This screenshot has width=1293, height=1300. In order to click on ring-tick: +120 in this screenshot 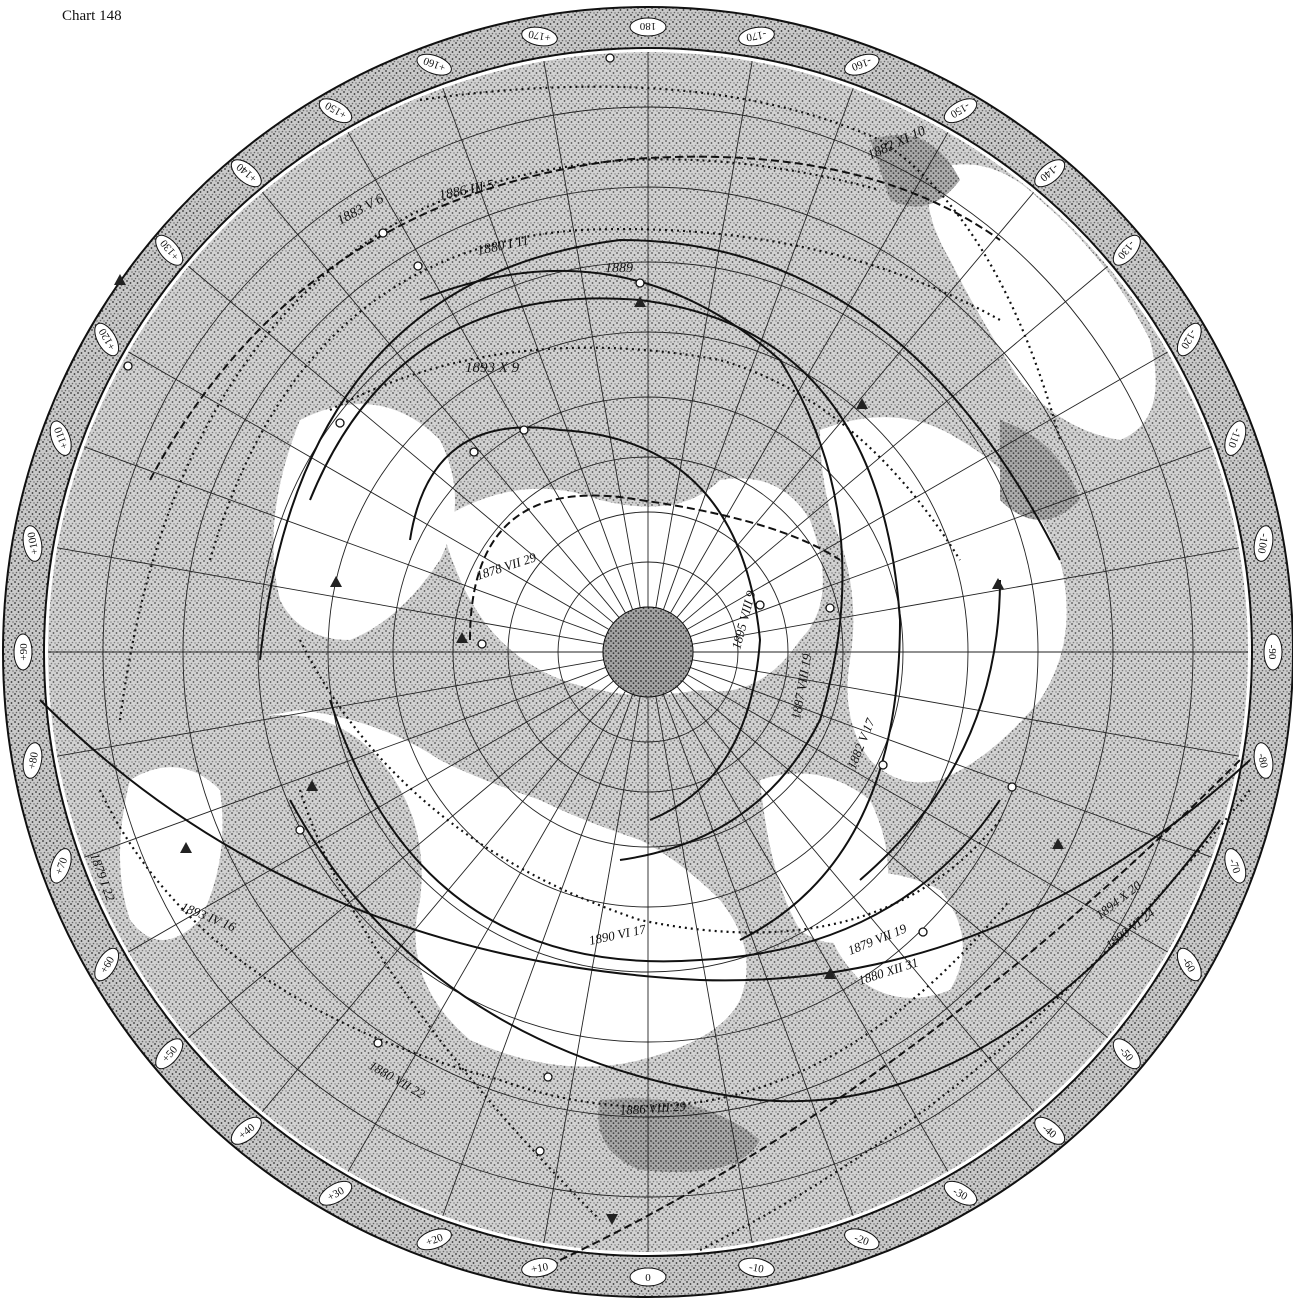, I will do `click(107, 339)`.